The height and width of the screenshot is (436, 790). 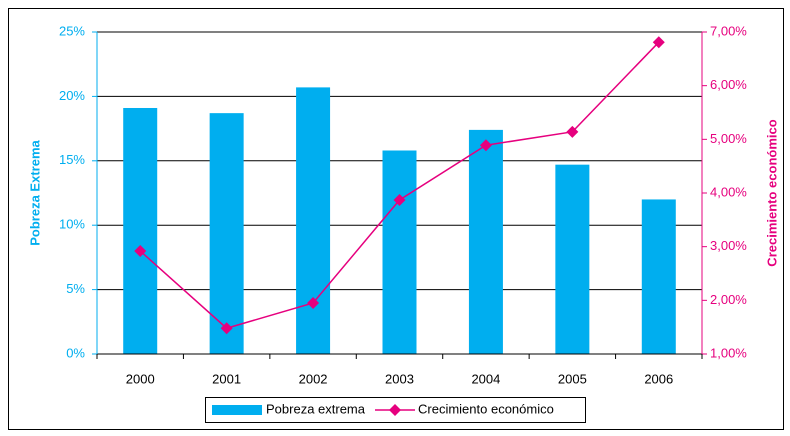 What do you see at coordinates (728, 245) in the screenshot?
I see `y2-tick-label: 3,00%` at bounding box center [728, 245].